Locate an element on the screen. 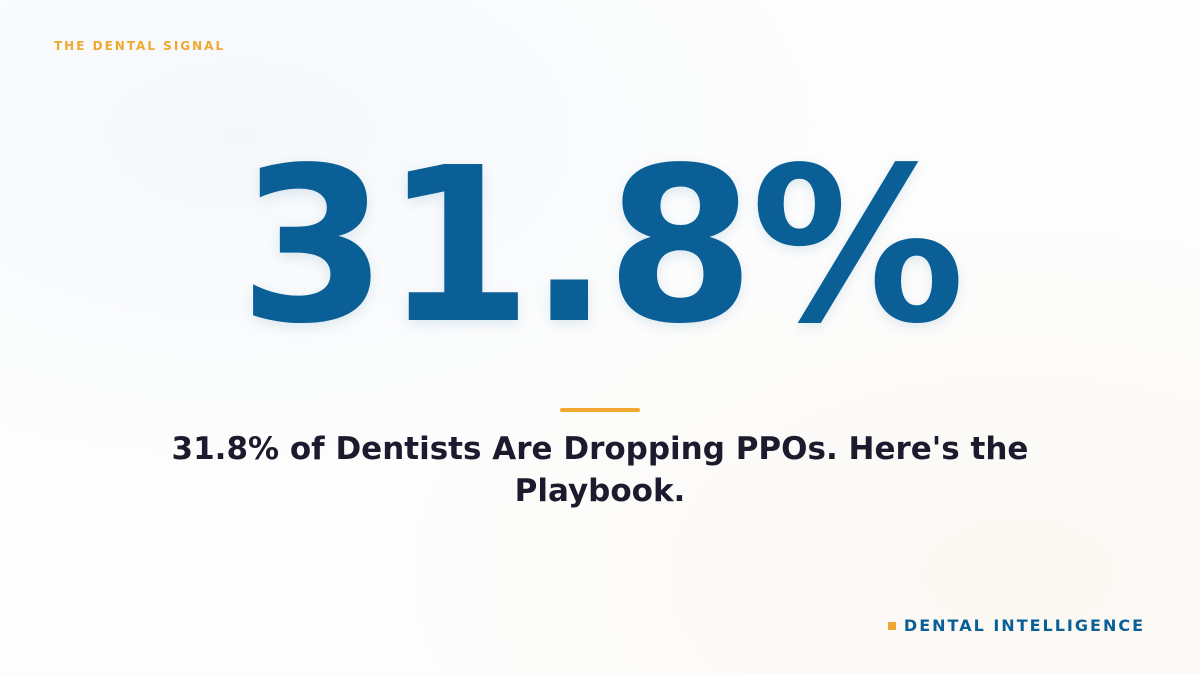 This screenshot has height=675, width=1200. brand: DENTAL INTELLIGENCE is located at coordinates (1016, 625).